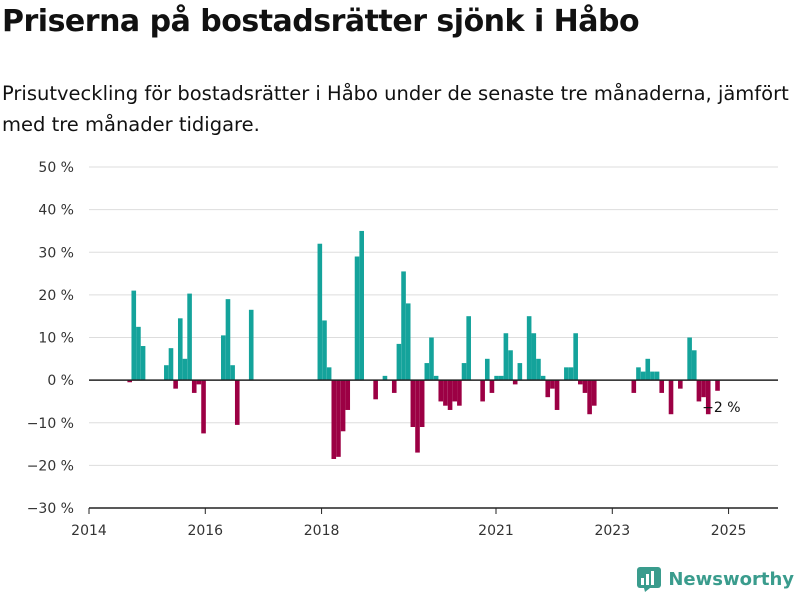  I want to click on latest-value-annotation: −2 %, so click(721, 408).